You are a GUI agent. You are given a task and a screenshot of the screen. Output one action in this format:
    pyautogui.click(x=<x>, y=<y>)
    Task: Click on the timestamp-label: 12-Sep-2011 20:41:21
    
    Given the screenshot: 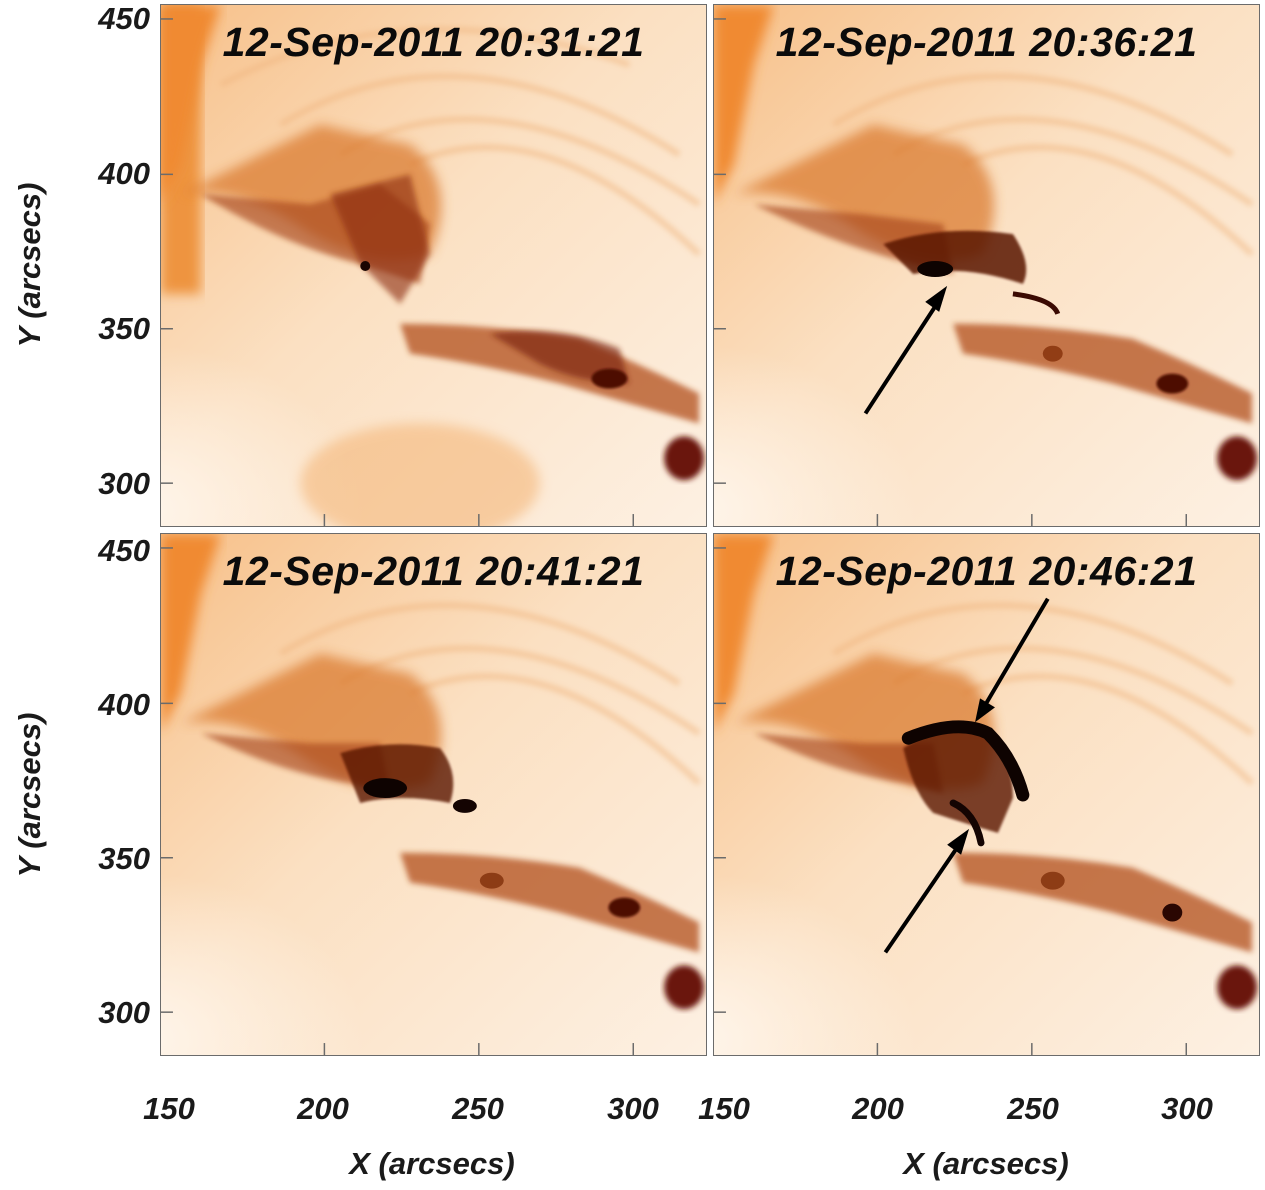 What is the action you would take?
    pyautogui.click(x=433, y=571)
    